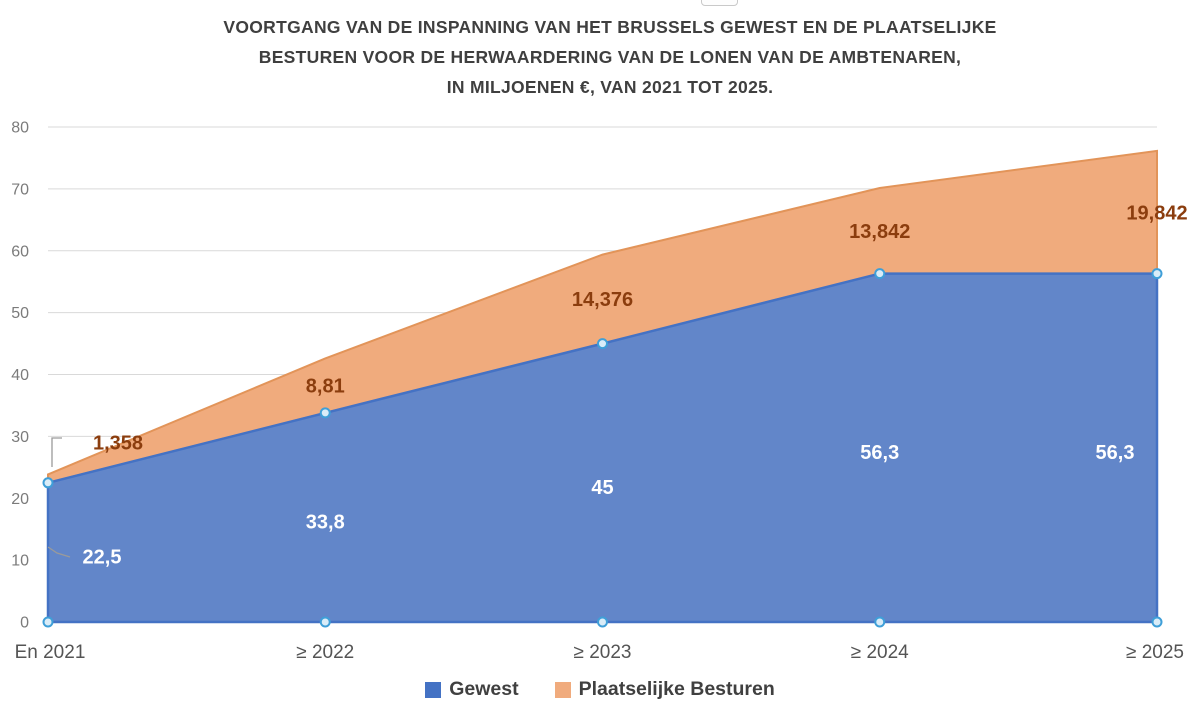  Describe the element at coordinates (50, 652) in the screenshot. I see `svg-text: En 2021` at that location.